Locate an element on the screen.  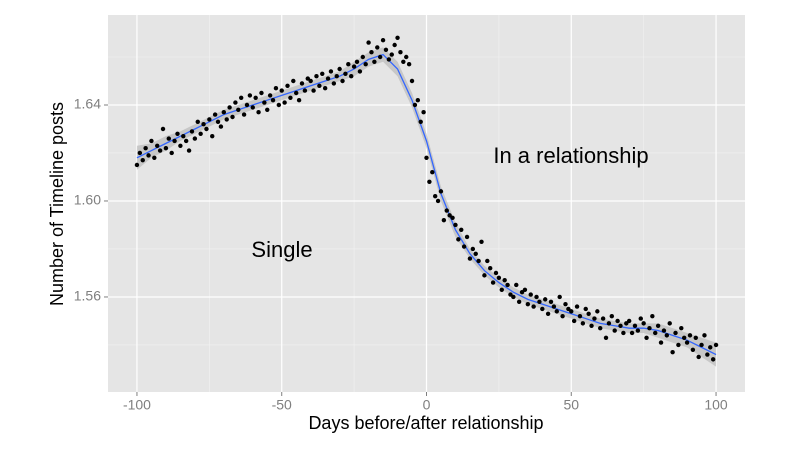
x-tick-label: 100 is located at coordinates (716, 405).